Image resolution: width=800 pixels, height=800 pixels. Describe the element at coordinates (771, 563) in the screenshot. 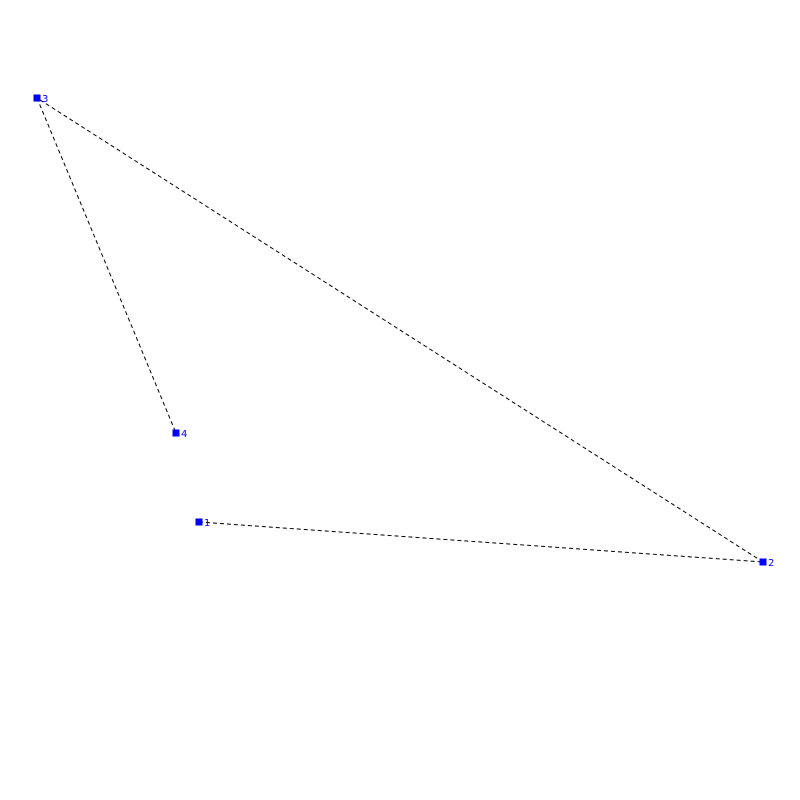

I see `node-label: 2` at that location.